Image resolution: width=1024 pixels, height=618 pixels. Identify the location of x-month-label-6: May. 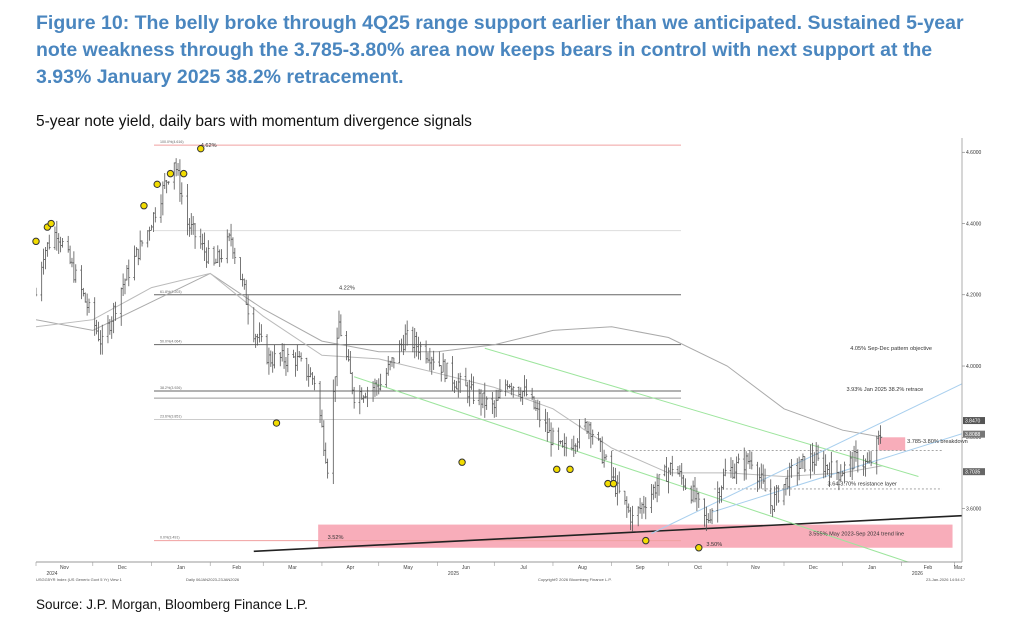
(408, 568).